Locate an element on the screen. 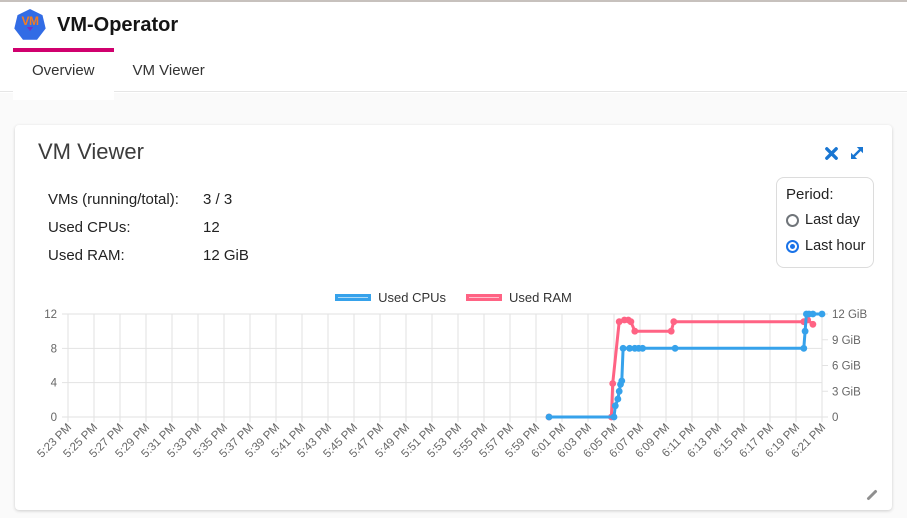 This screenshot has height=525, width=907. legend-item-used-cpus: Used CPUs is located at coordinates (390, 297).